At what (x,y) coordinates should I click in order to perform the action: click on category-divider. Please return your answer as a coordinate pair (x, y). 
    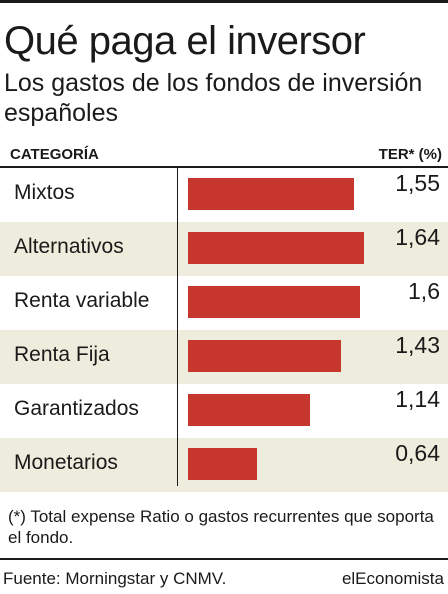
    Looking at the image, I should click on (177, 327).